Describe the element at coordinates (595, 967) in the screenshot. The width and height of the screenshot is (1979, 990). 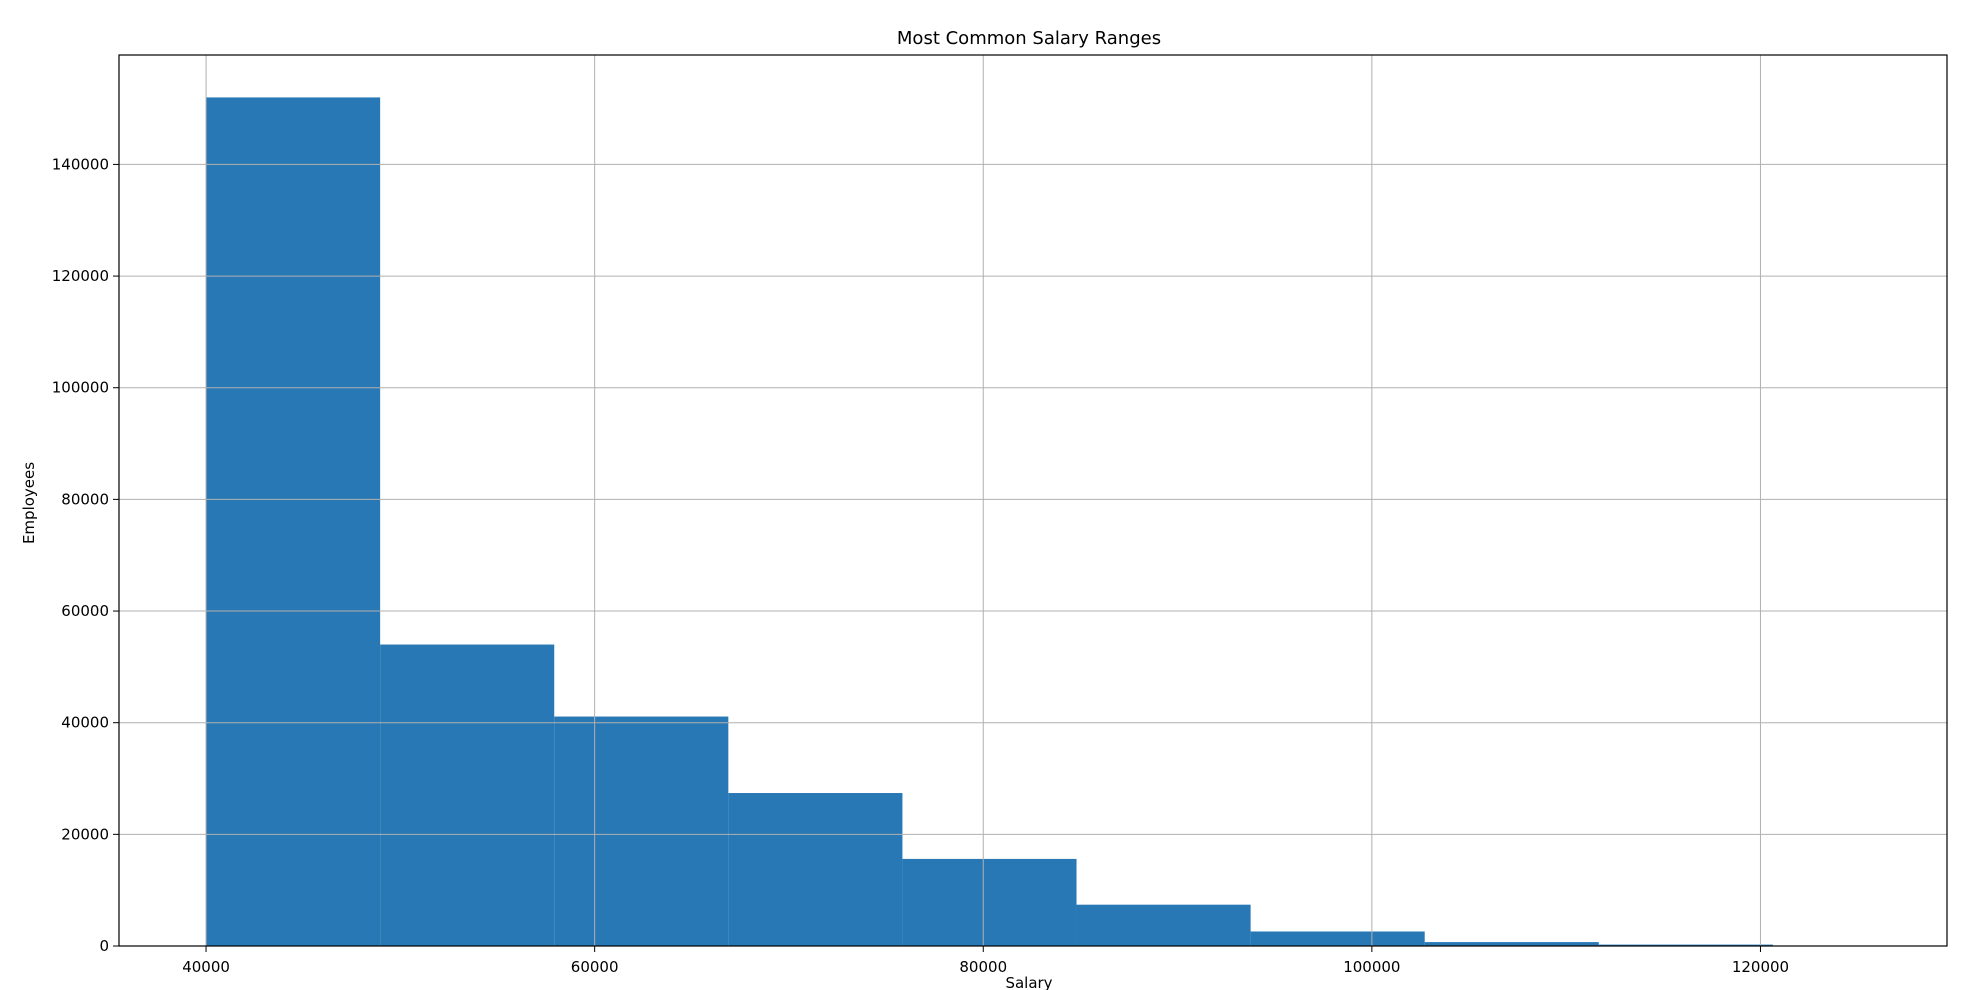
I see `x-tick-label-1: 60000` at that location.